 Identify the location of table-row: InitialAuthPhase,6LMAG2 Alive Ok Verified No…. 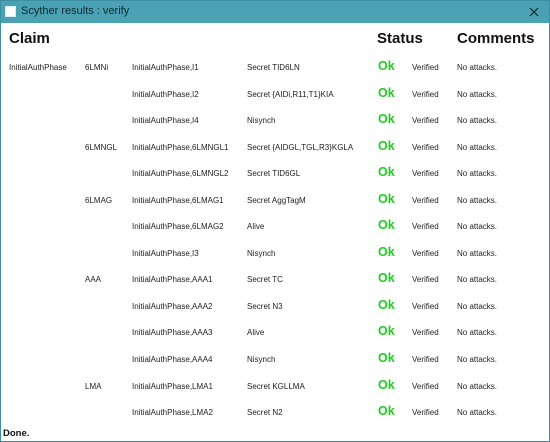
(275, 227).